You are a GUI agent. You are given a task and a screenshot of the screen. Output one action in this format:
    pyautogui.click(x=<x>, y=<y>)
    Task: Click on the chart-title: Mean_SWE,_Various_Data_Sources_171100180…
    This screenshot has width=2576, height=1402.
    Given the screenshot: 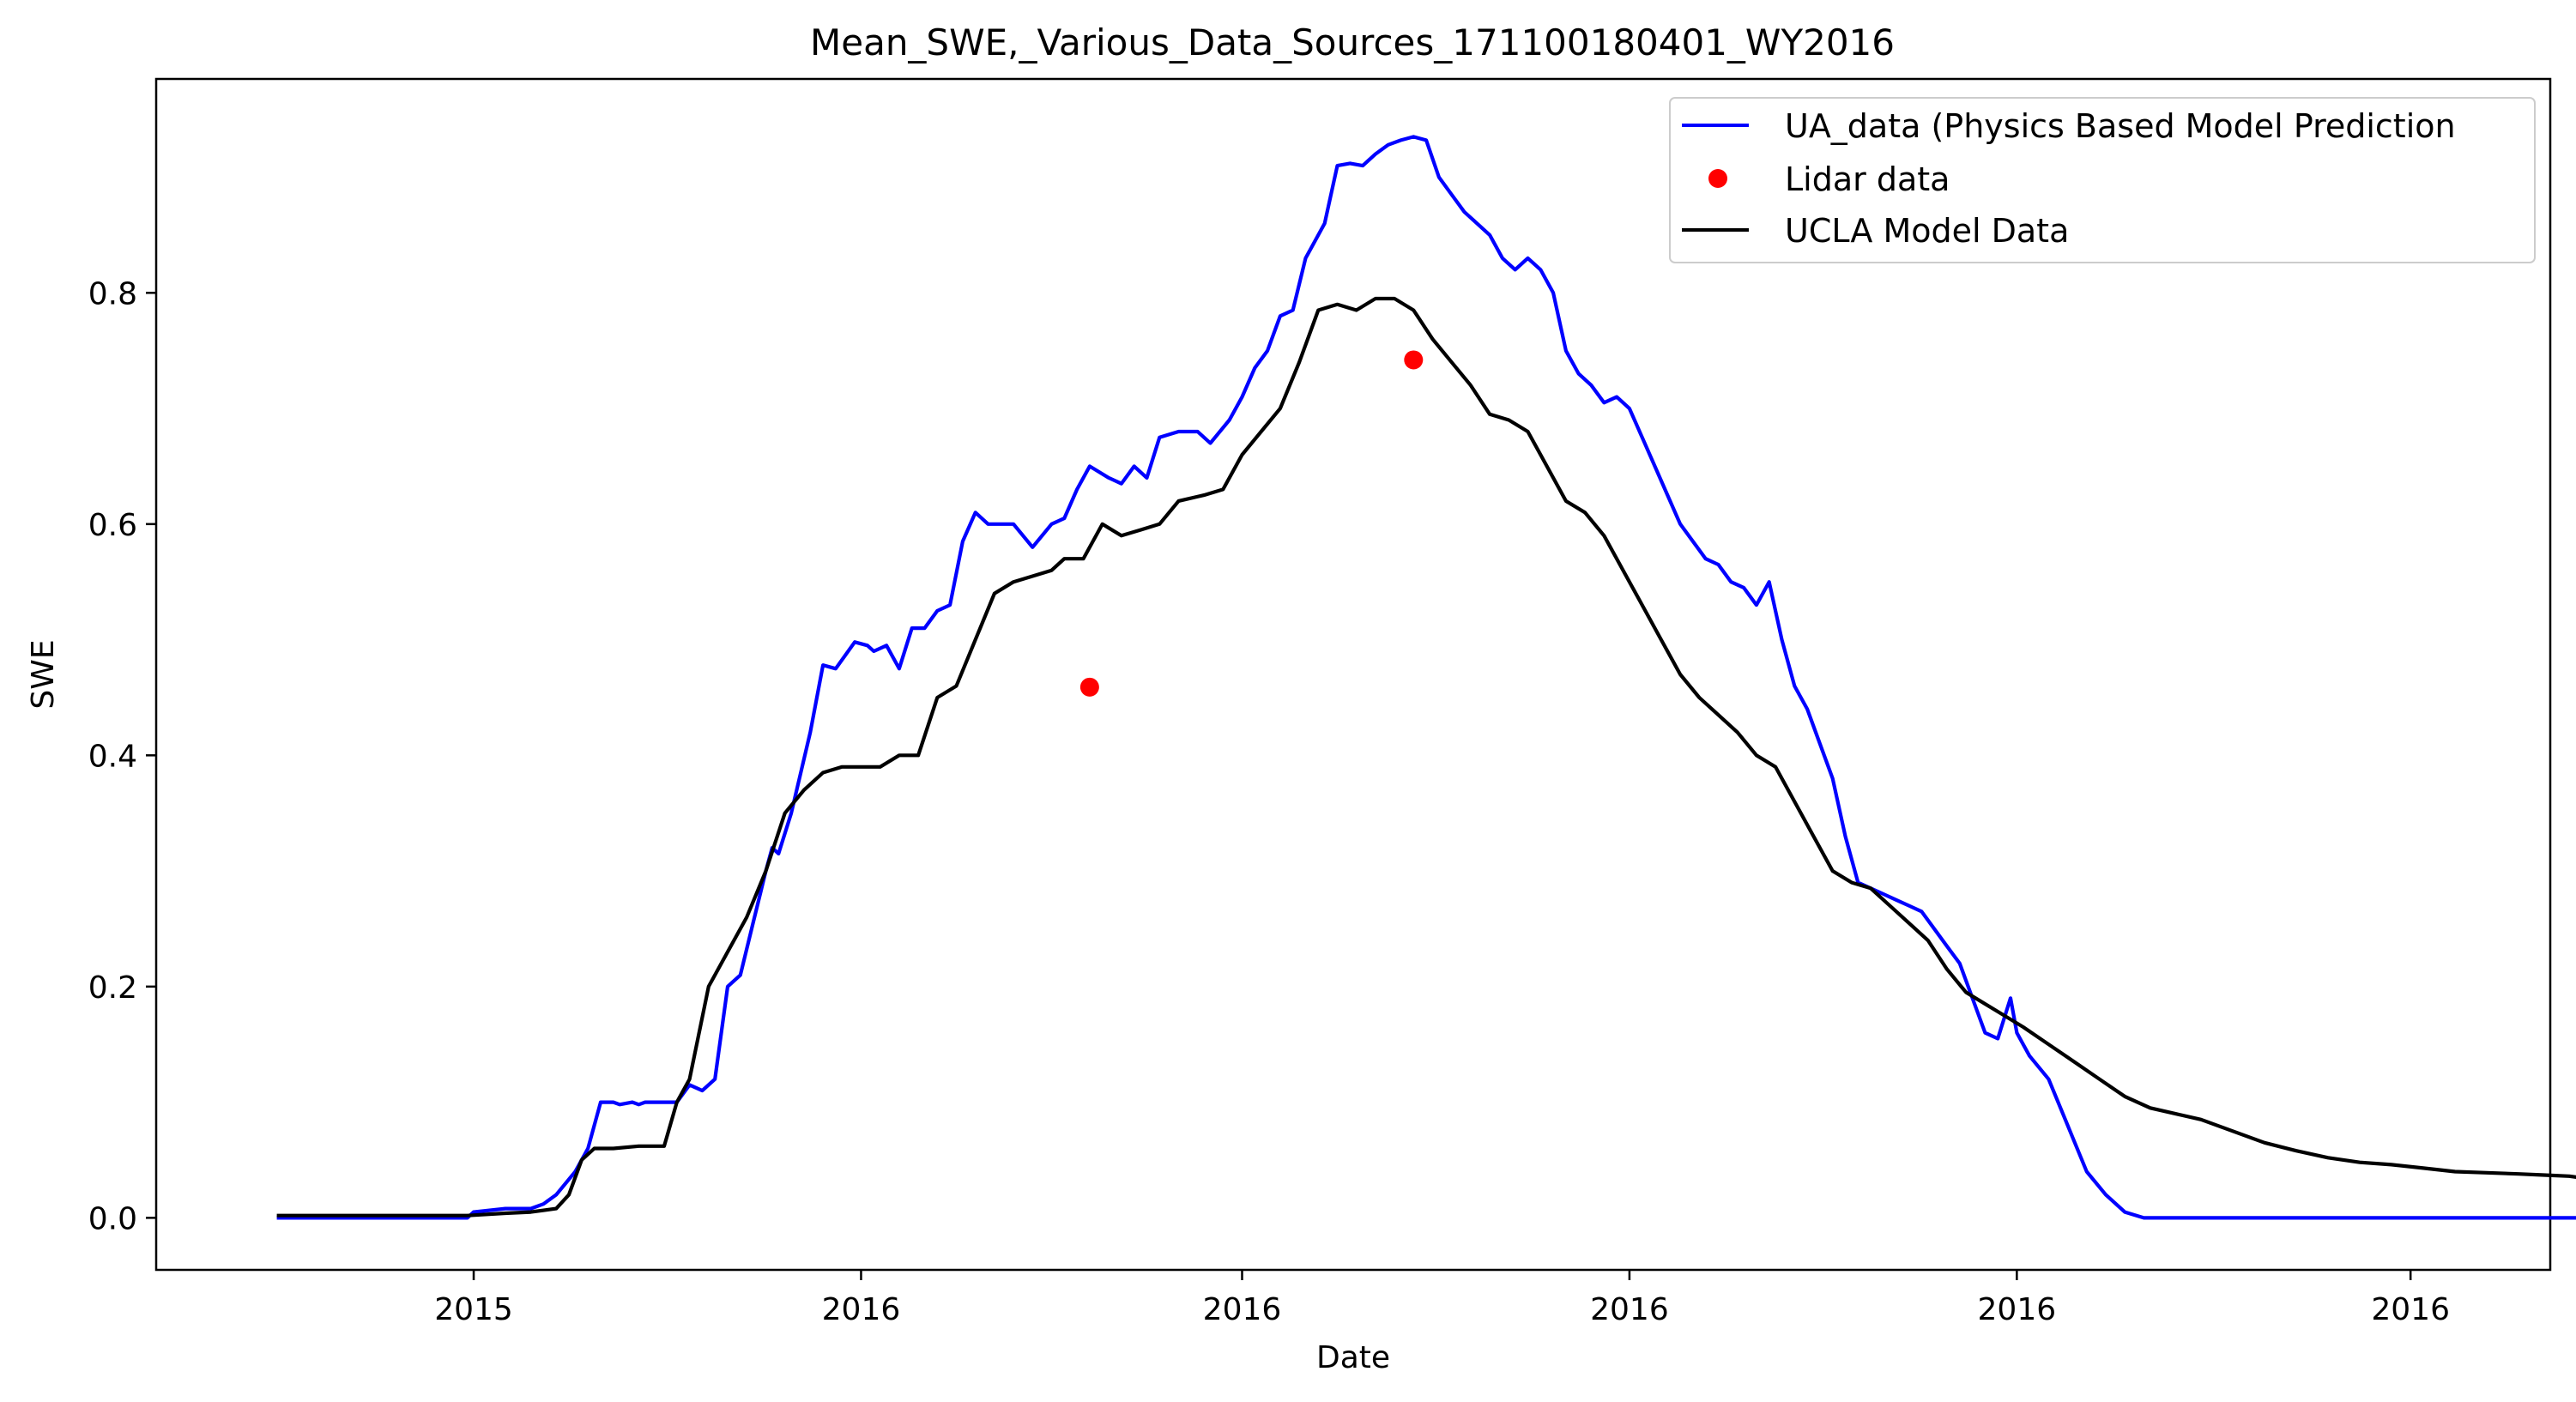 What is the action you would take?
    pyautogui.click(x=1352, y=42)
    